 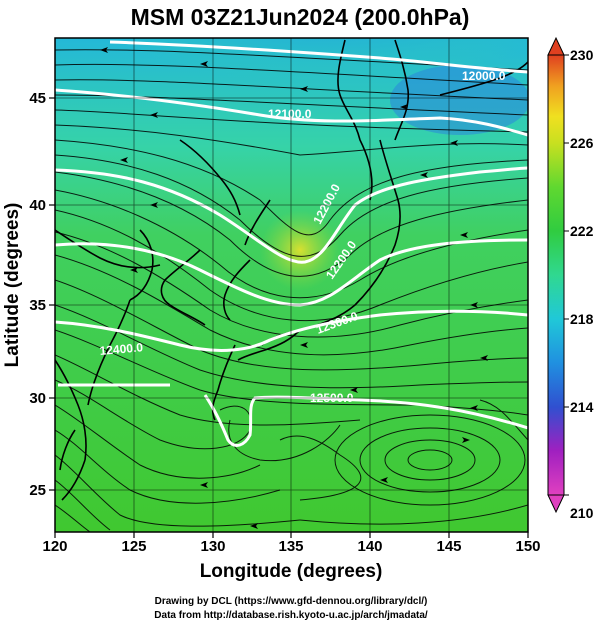 What do you see at coordinates (290, 546) in the screenshot?
I see `x-tick-label: 135` at bounding box center [290, 546].